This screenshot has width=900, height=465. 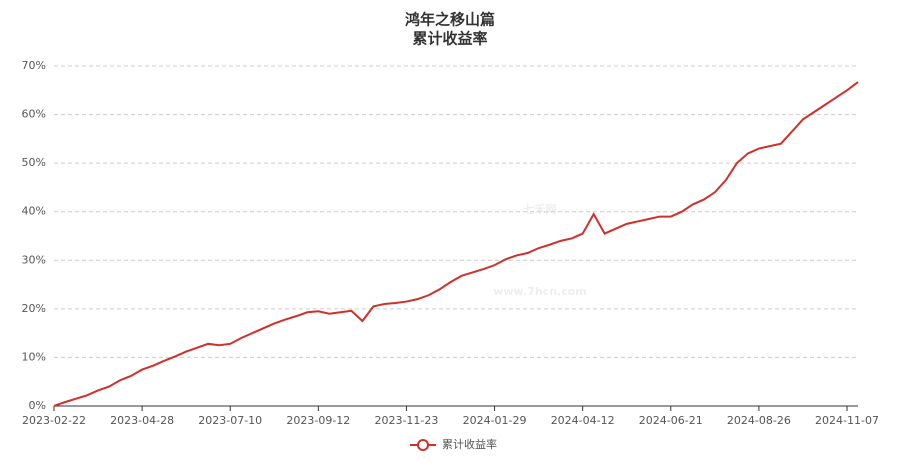 What do you see at coordinates (847, 420) in the screenshot?
I see `x-tick-label: 2024-11-07` at bounding box center [847, 420].